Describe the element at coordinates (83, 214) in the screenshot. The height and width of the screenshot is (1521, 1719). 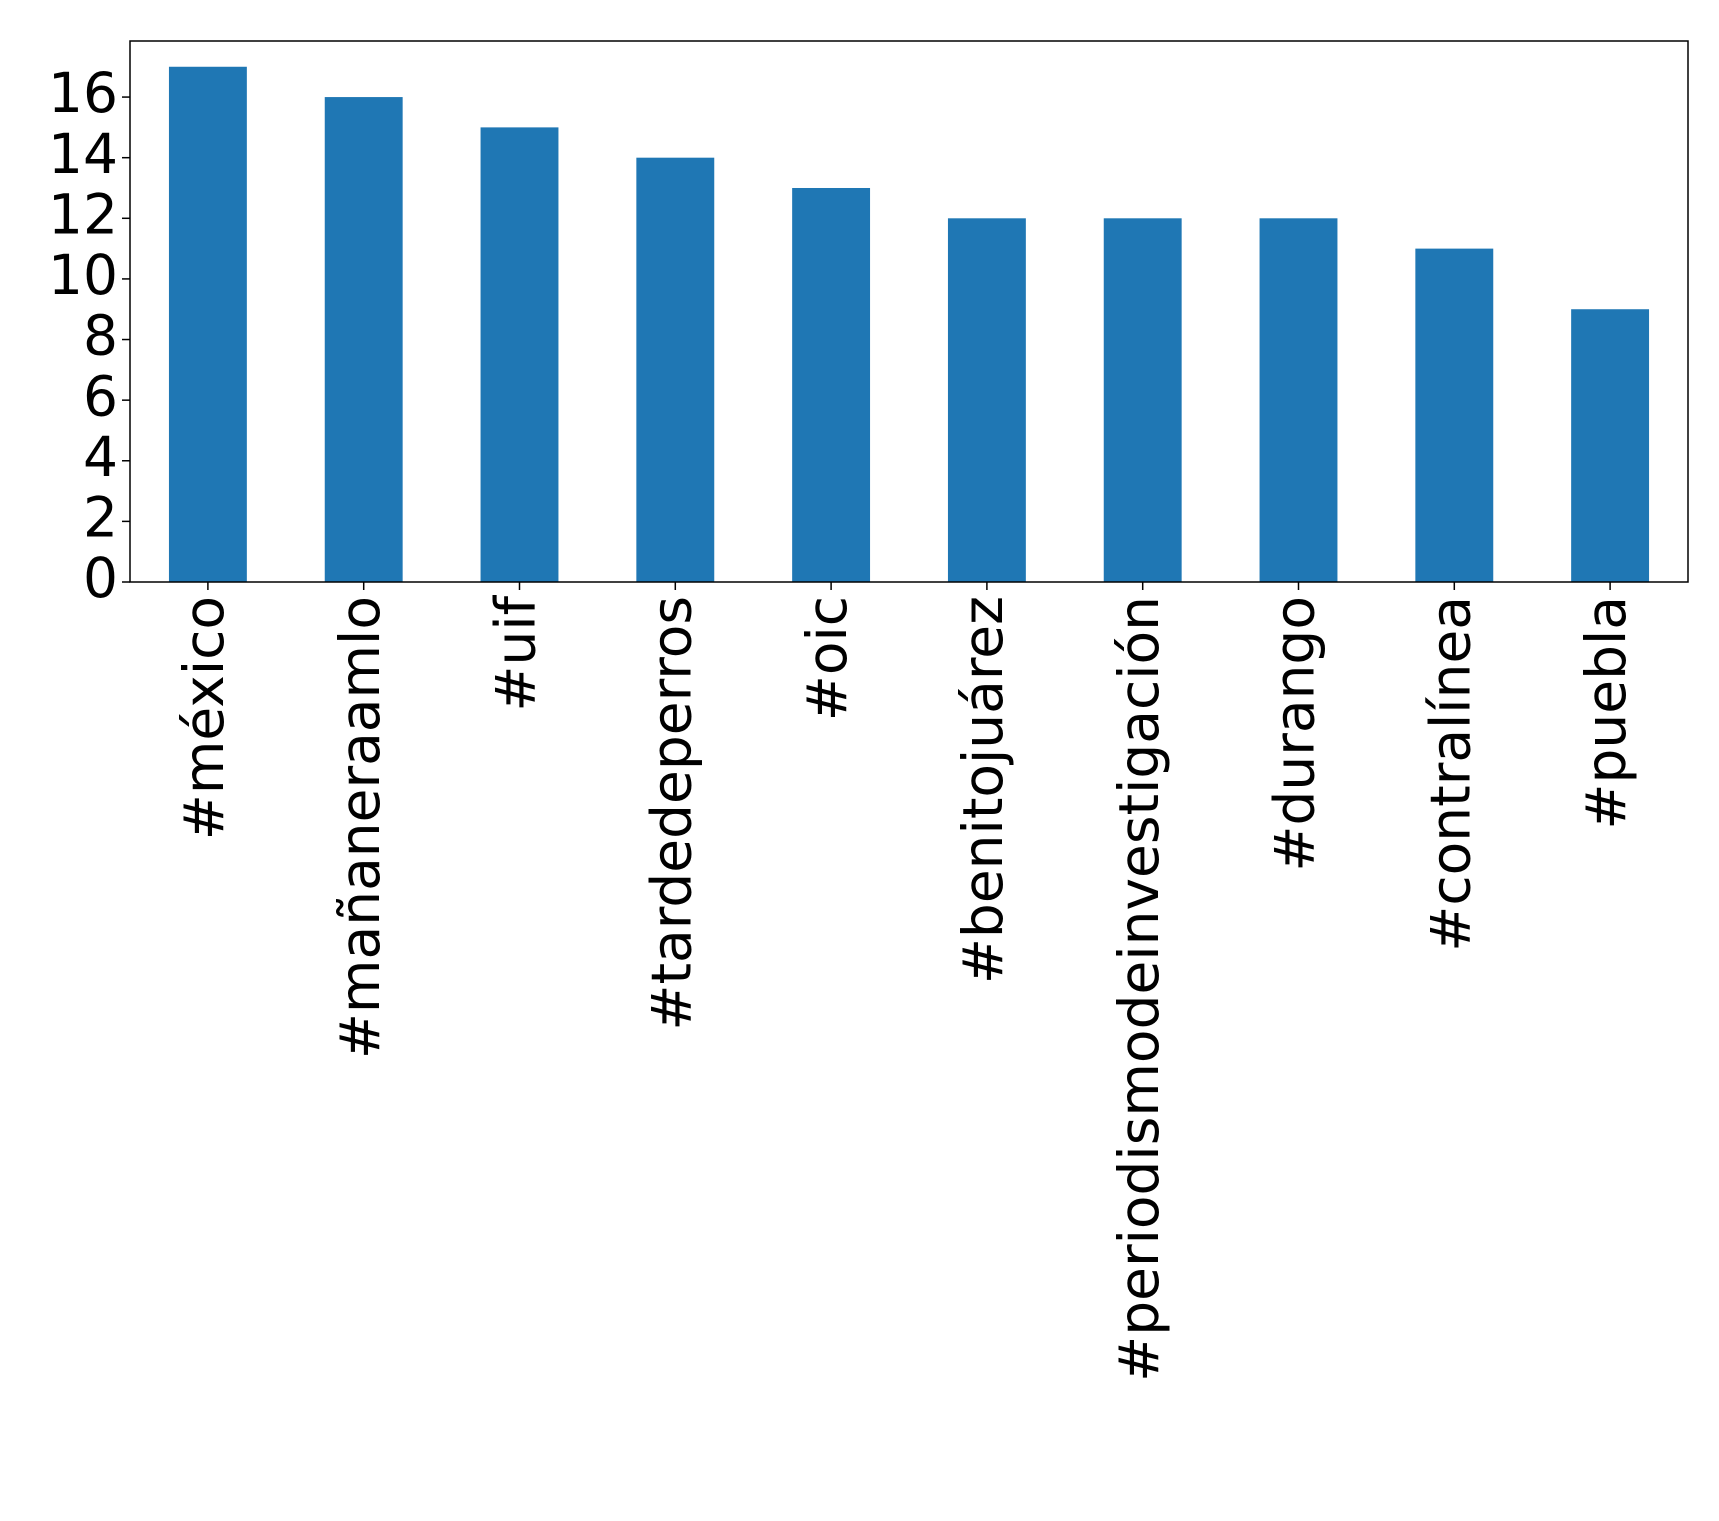
I see `y-tick-label: 12` at that location.